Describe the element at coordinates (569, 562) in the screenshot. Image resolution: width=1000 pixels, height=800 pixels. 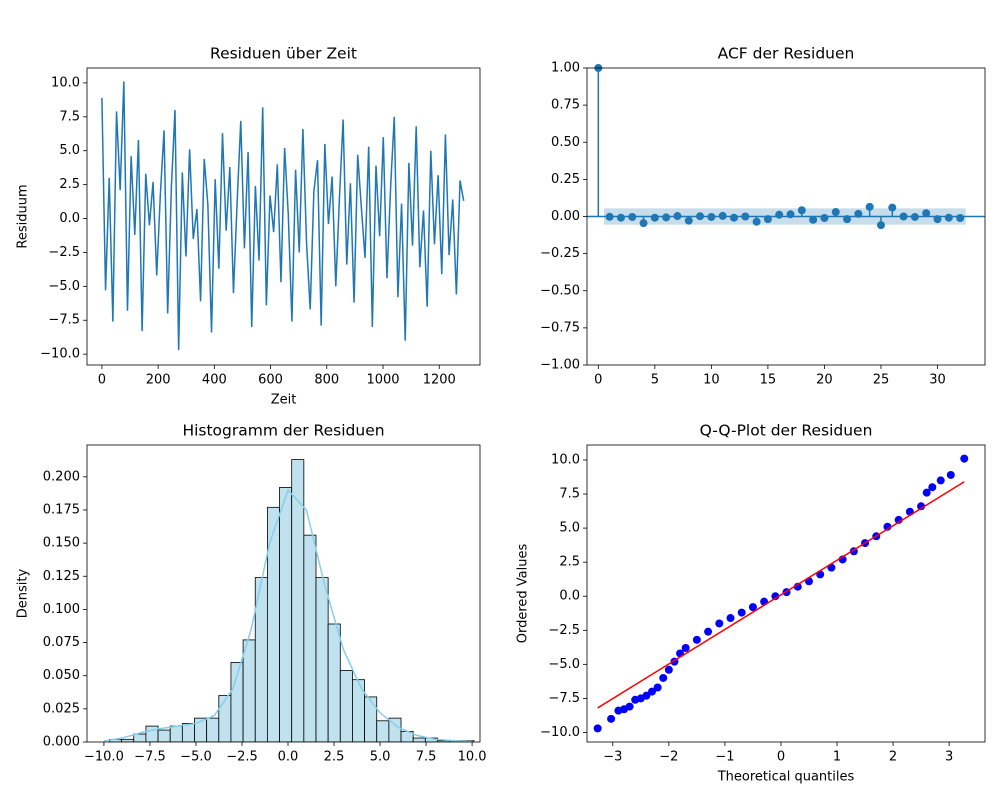
I see `y-tick-label: 2.5` at that location.